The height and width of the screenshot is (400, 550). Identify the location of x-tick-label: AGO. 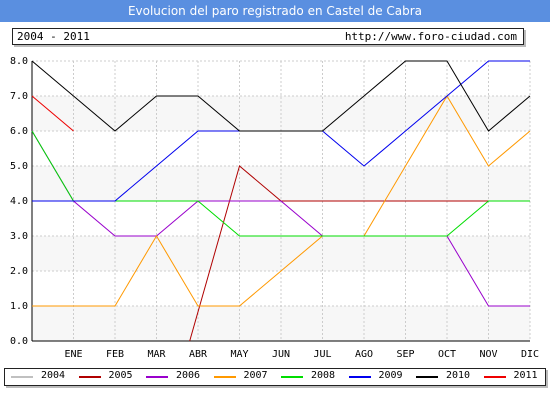
(364, 354).